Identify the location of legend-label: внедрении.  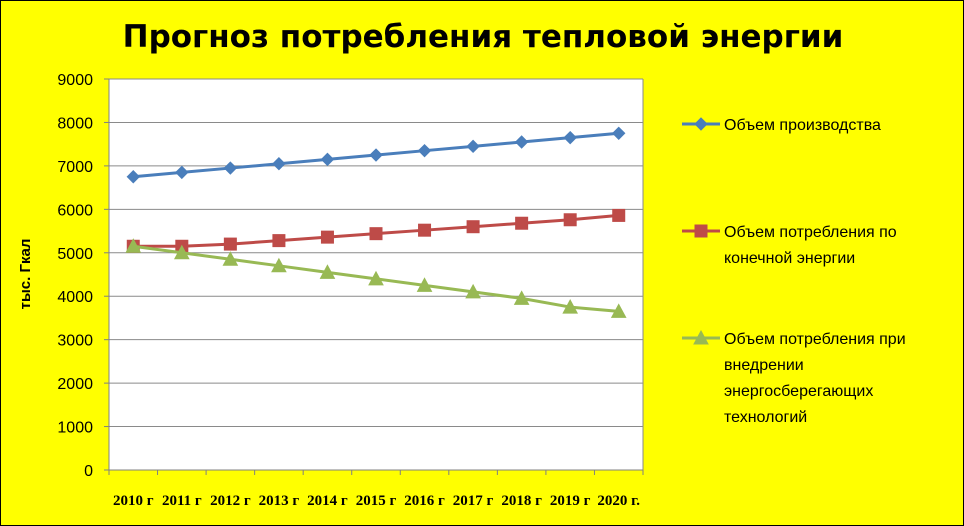
(764, 365).